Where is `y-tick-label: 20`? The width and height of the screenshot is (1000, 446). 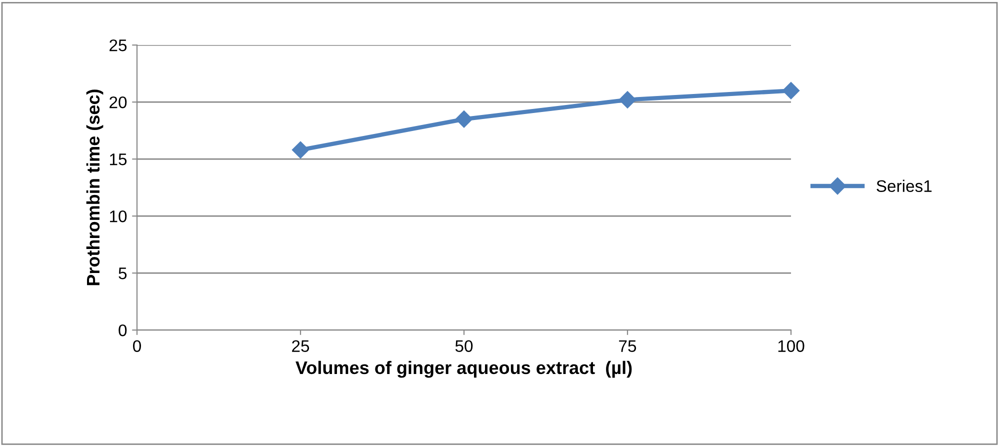
y-tick-label: 20 is located at coordinates (118, 102).